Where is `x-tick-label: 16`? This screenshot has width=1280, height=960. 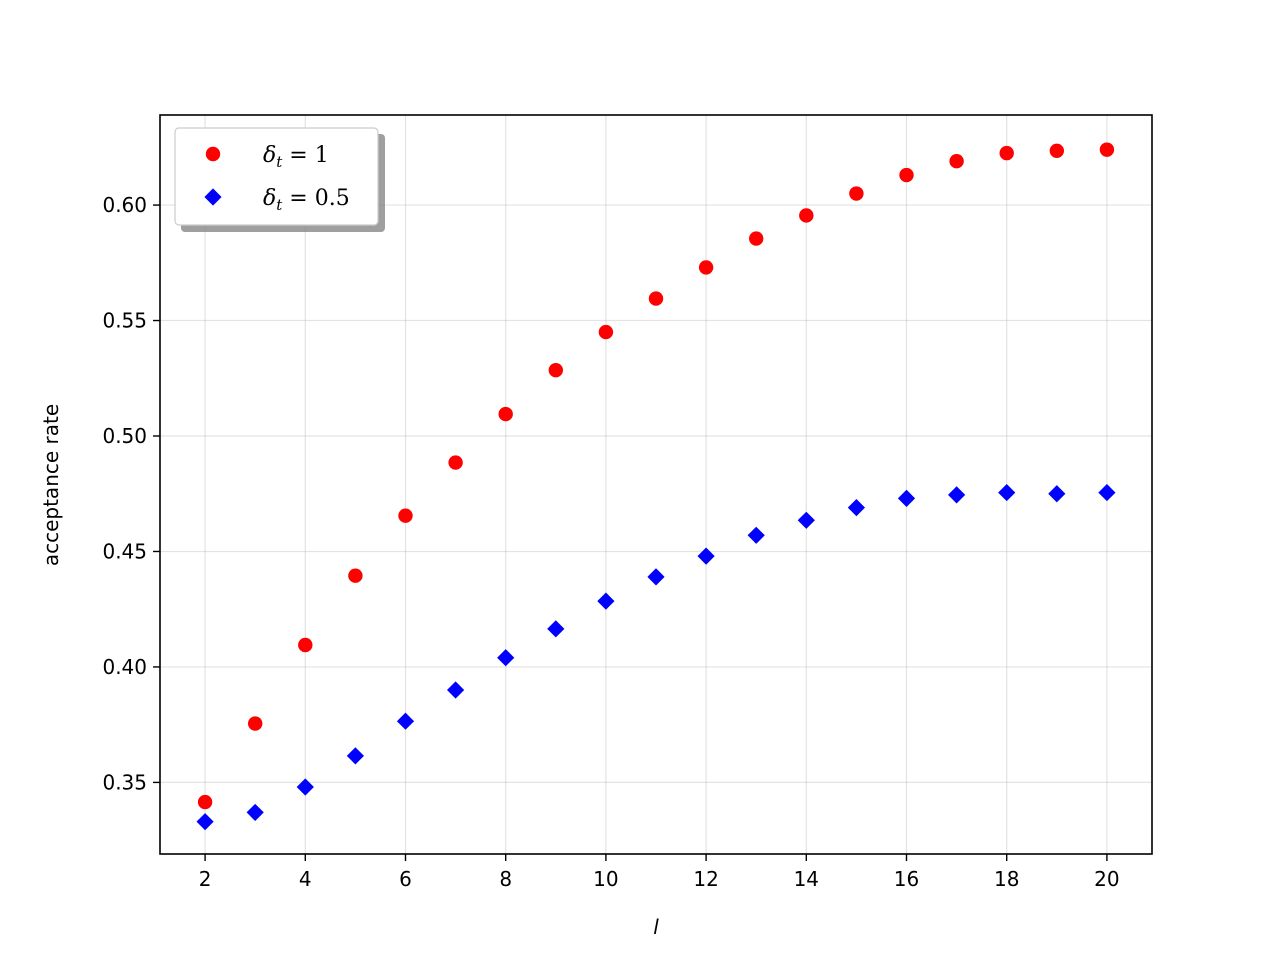 x-tick-label: 16 is located at coordinates (906, 879).